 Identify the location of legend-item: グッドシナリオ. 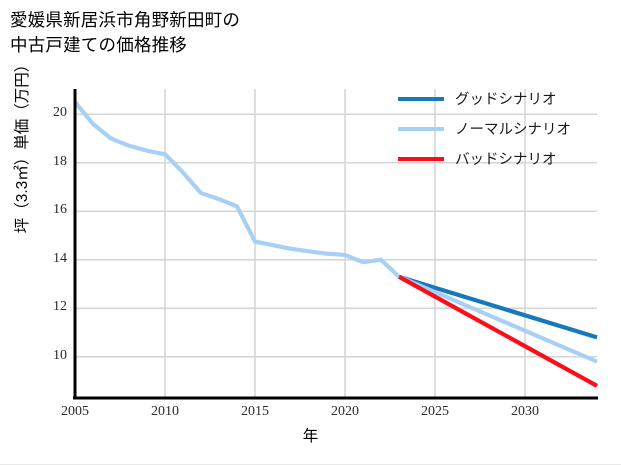
(484, 99).